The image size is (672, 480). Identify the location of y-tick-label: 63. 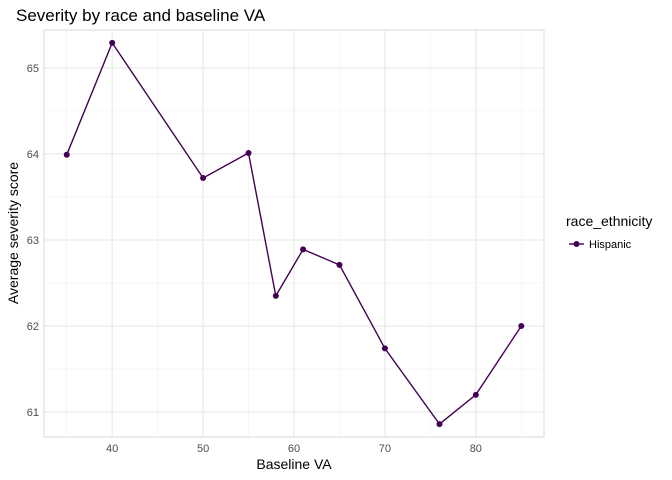
(33, 241).